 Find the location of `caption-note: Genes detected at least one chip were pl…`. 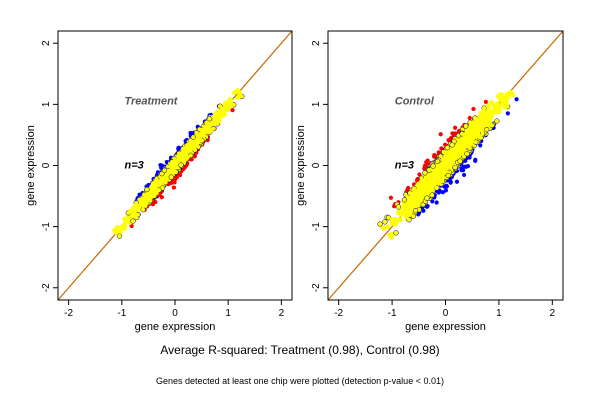

caption-note: Genes detected at least one chip were pl… is located at coordinates (300, 381).